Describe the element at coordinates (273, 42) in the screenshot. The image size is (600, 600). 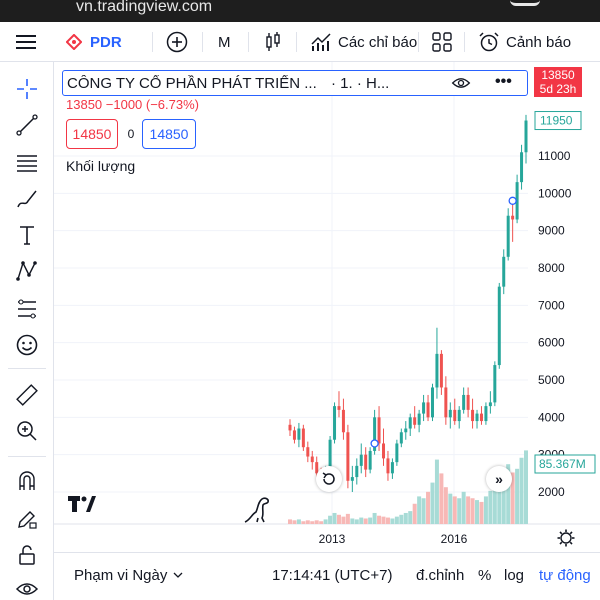
I see `candles-style-icon` at that location.